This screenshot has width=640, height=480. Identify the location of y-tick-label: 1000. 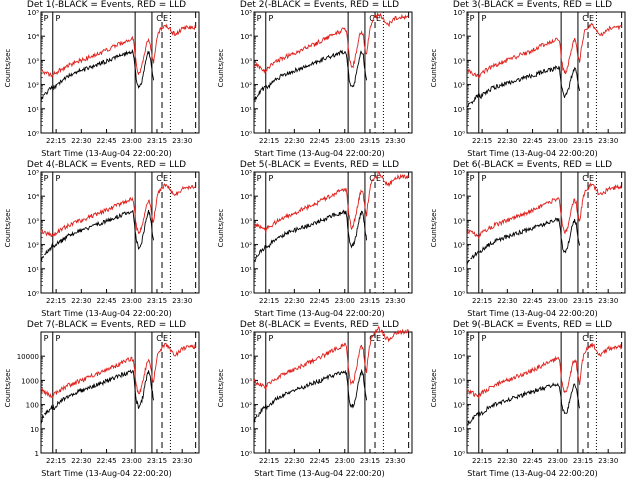
(30, 381).